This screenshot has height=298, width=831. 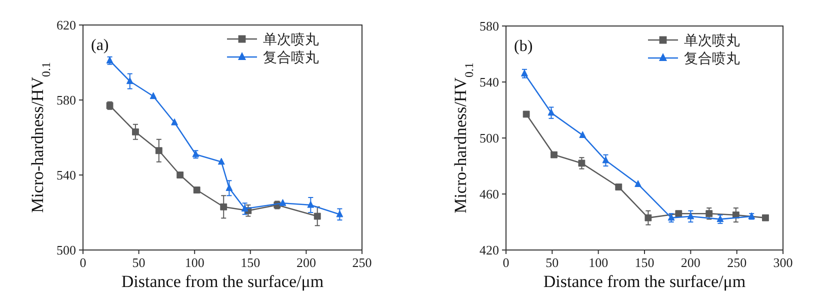 I want to click on y-tick-label: 620, so click(x=66, y=25).